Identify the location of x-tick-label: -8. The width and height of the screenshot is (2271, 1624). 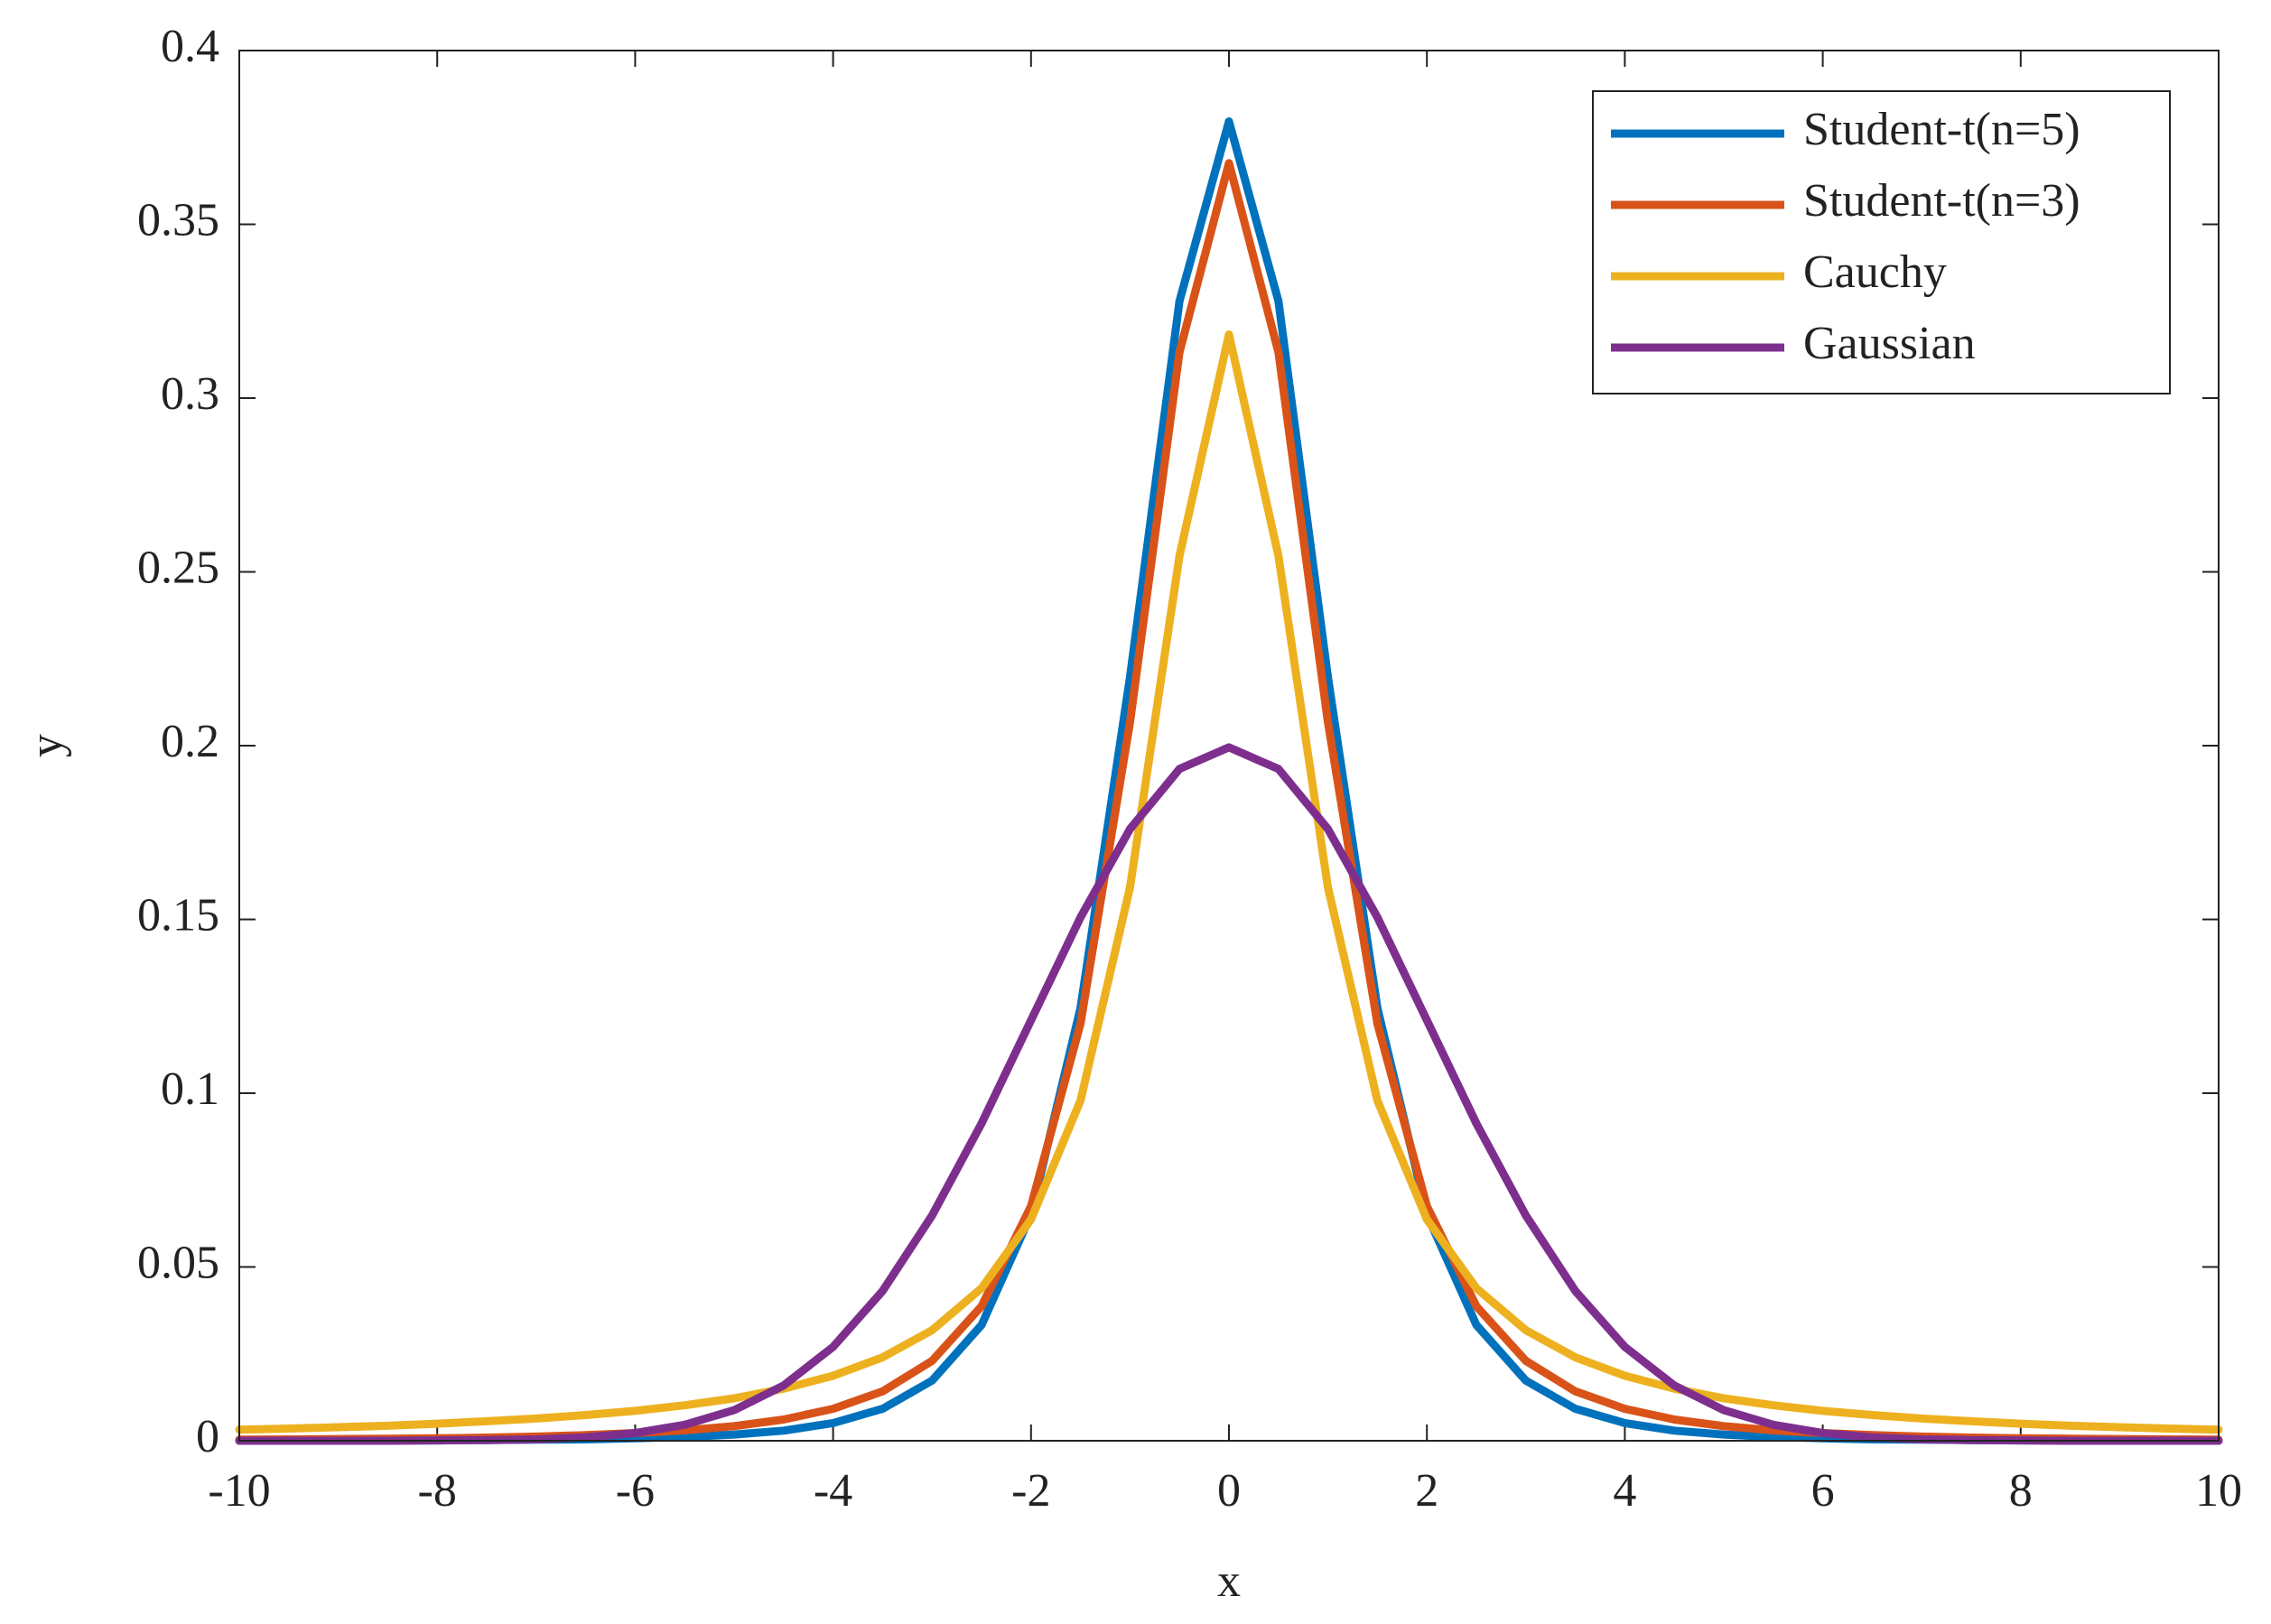
(437, 1491).